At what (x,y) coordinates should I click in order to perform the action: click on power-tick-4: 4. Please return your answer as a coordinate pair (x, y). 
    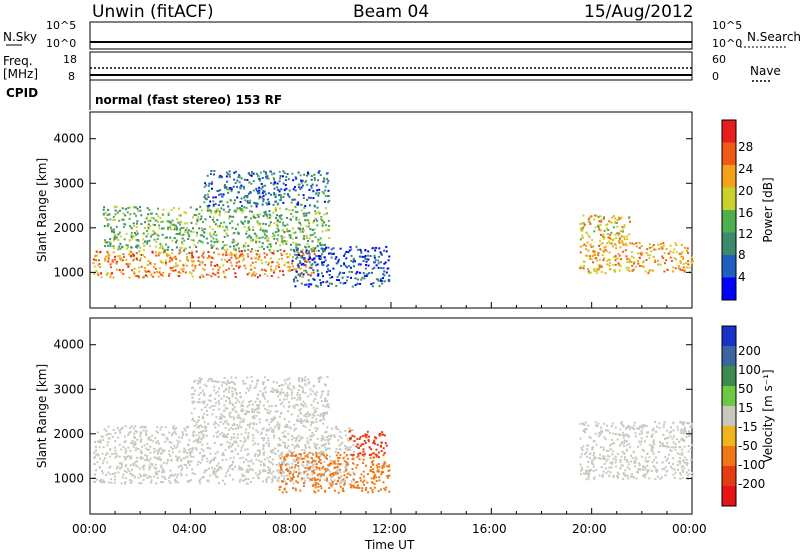
    Looking at the image, I should click on (742, 277).